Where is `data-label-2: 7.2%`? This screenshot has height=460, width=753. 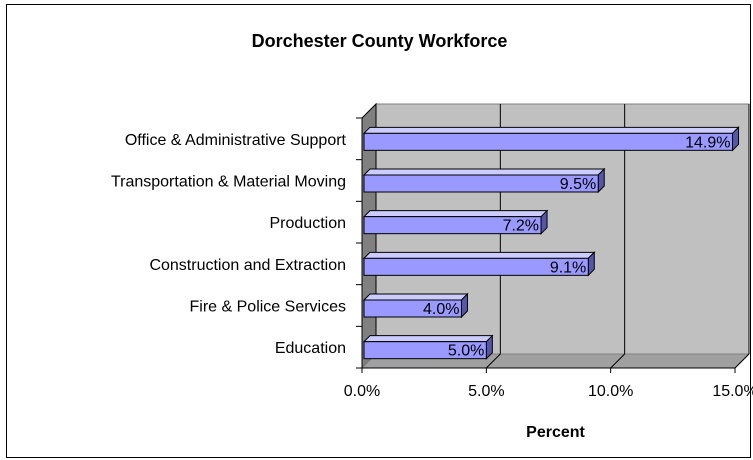 data-label-2: 7.2% is located at coordinates (521, 226).